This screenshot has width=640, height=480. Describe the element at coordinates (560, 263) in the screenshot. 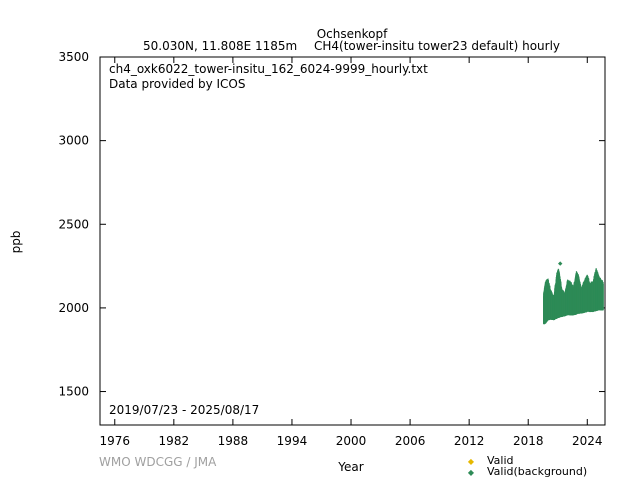

I see `background-data-point` at that location.